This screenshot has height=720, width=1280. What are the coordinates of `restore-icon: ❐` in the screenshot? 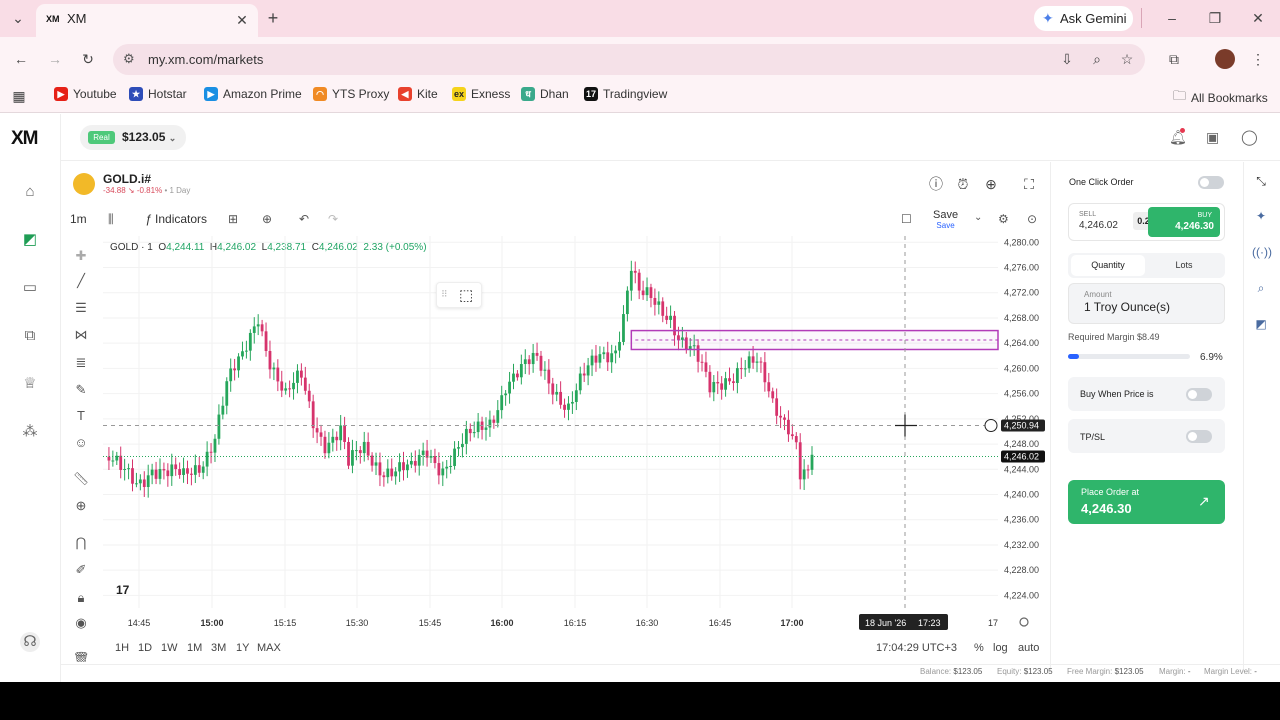 It's located at (1215, 18).